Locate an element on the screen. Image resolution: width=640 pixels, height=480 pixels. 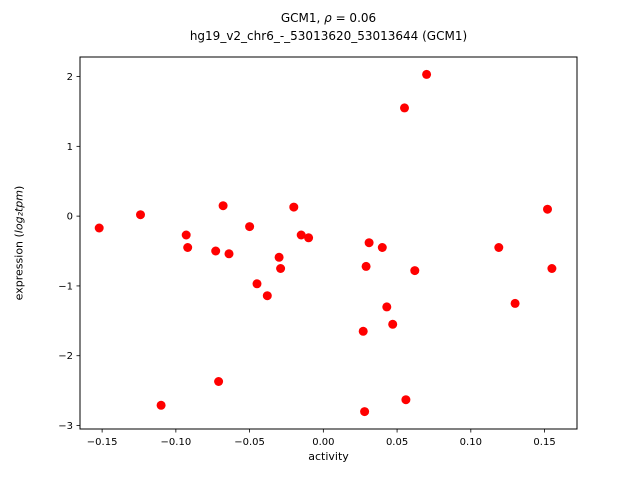
y-axis-label: expression (log₂tpm) is located at coordinates (19, 243).